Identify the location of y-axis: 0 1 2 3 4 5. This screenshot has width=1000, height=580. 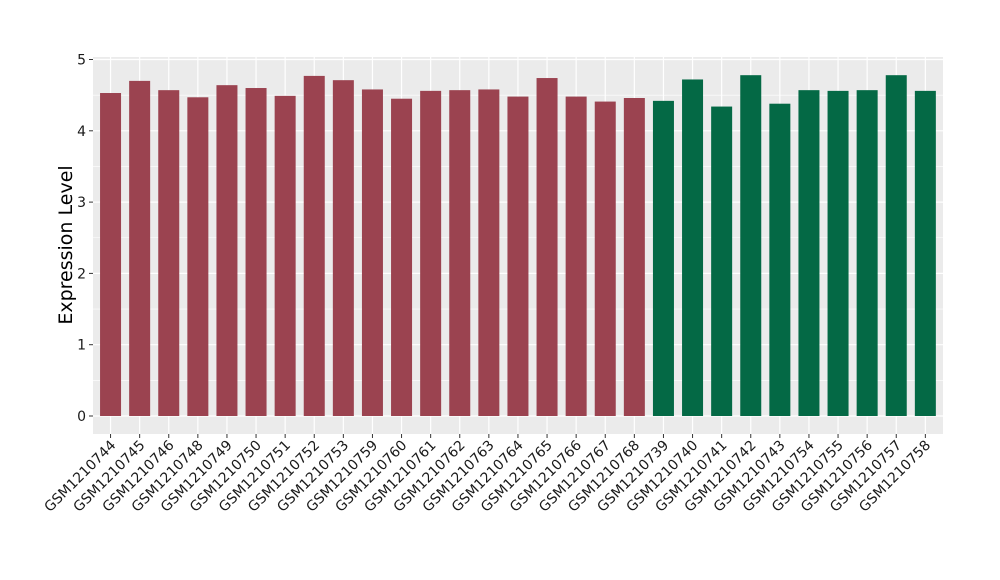
(85, 239).